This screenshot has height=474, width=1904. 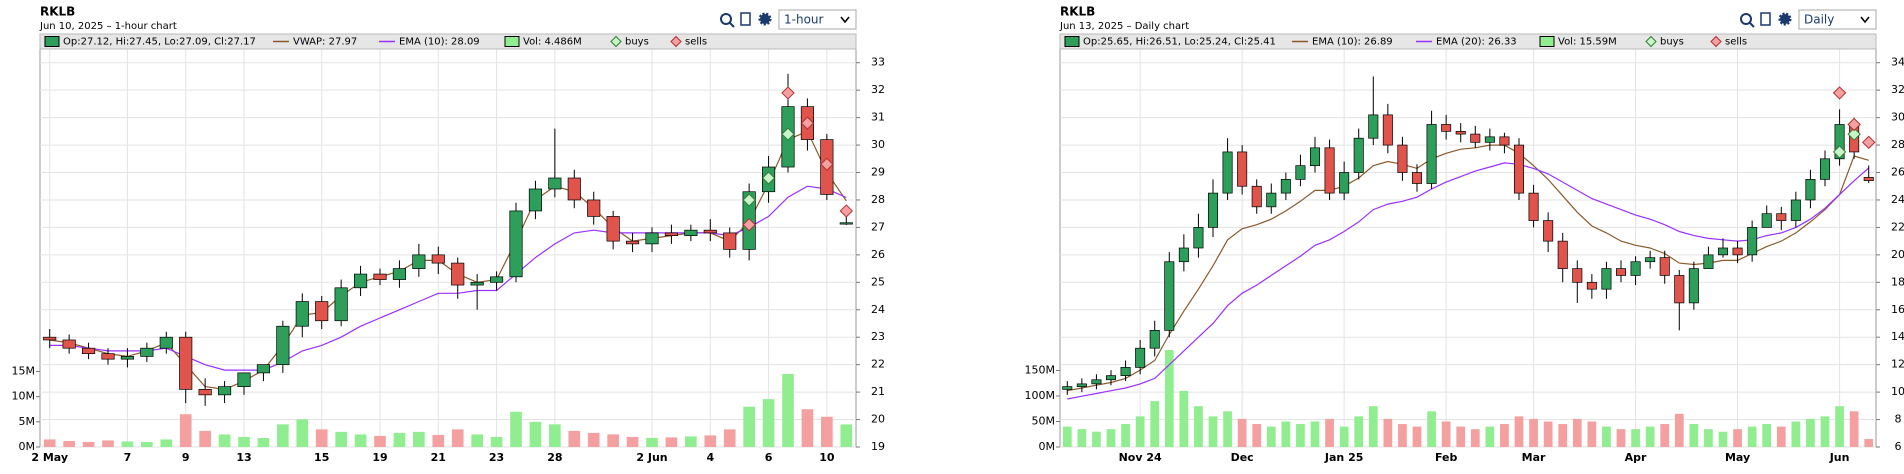 What do you see at coordinates (804, 20) in the screenshot?
I see `interval-value: 1-hour` at bounding box center [804, 20].